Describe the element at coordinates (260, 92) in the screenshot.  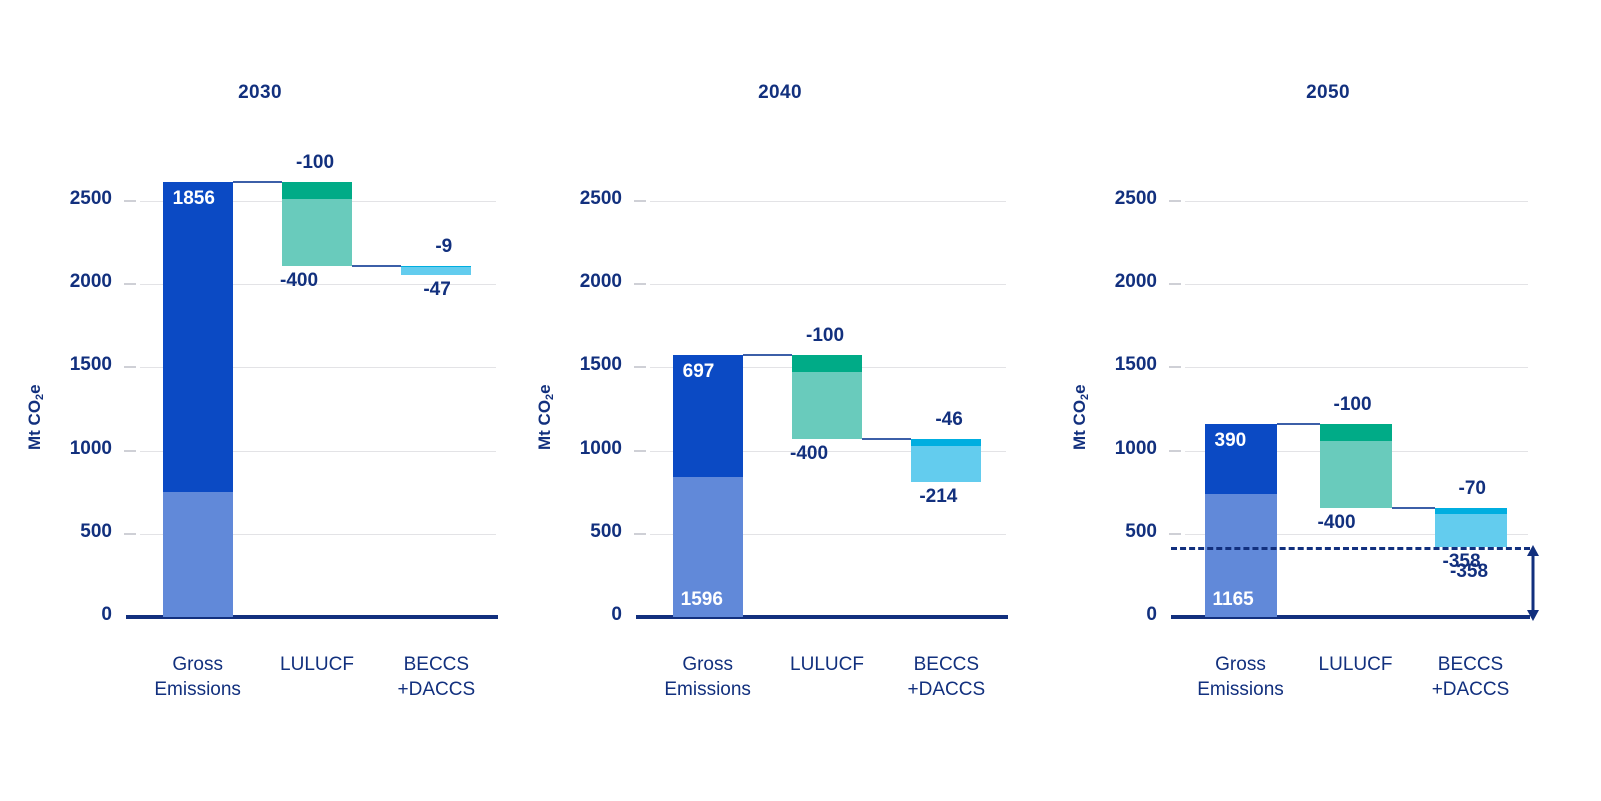
I see `panel-title-2030: 2030` at that location.